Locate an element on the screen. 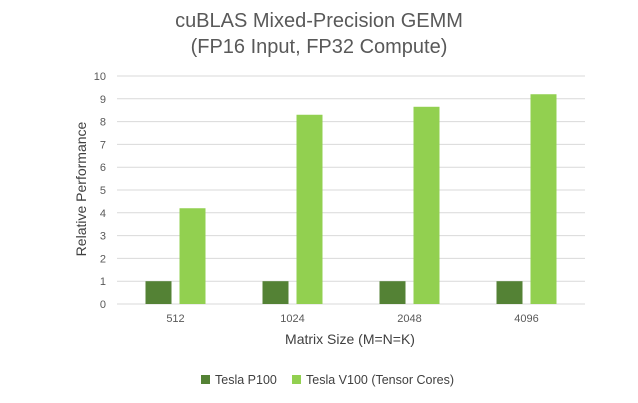 The height and width of the screenshot is (403, 638). legend: Tesla P100 Tesla V100 (Tensor Cores) is located at coordinates (327, 380).